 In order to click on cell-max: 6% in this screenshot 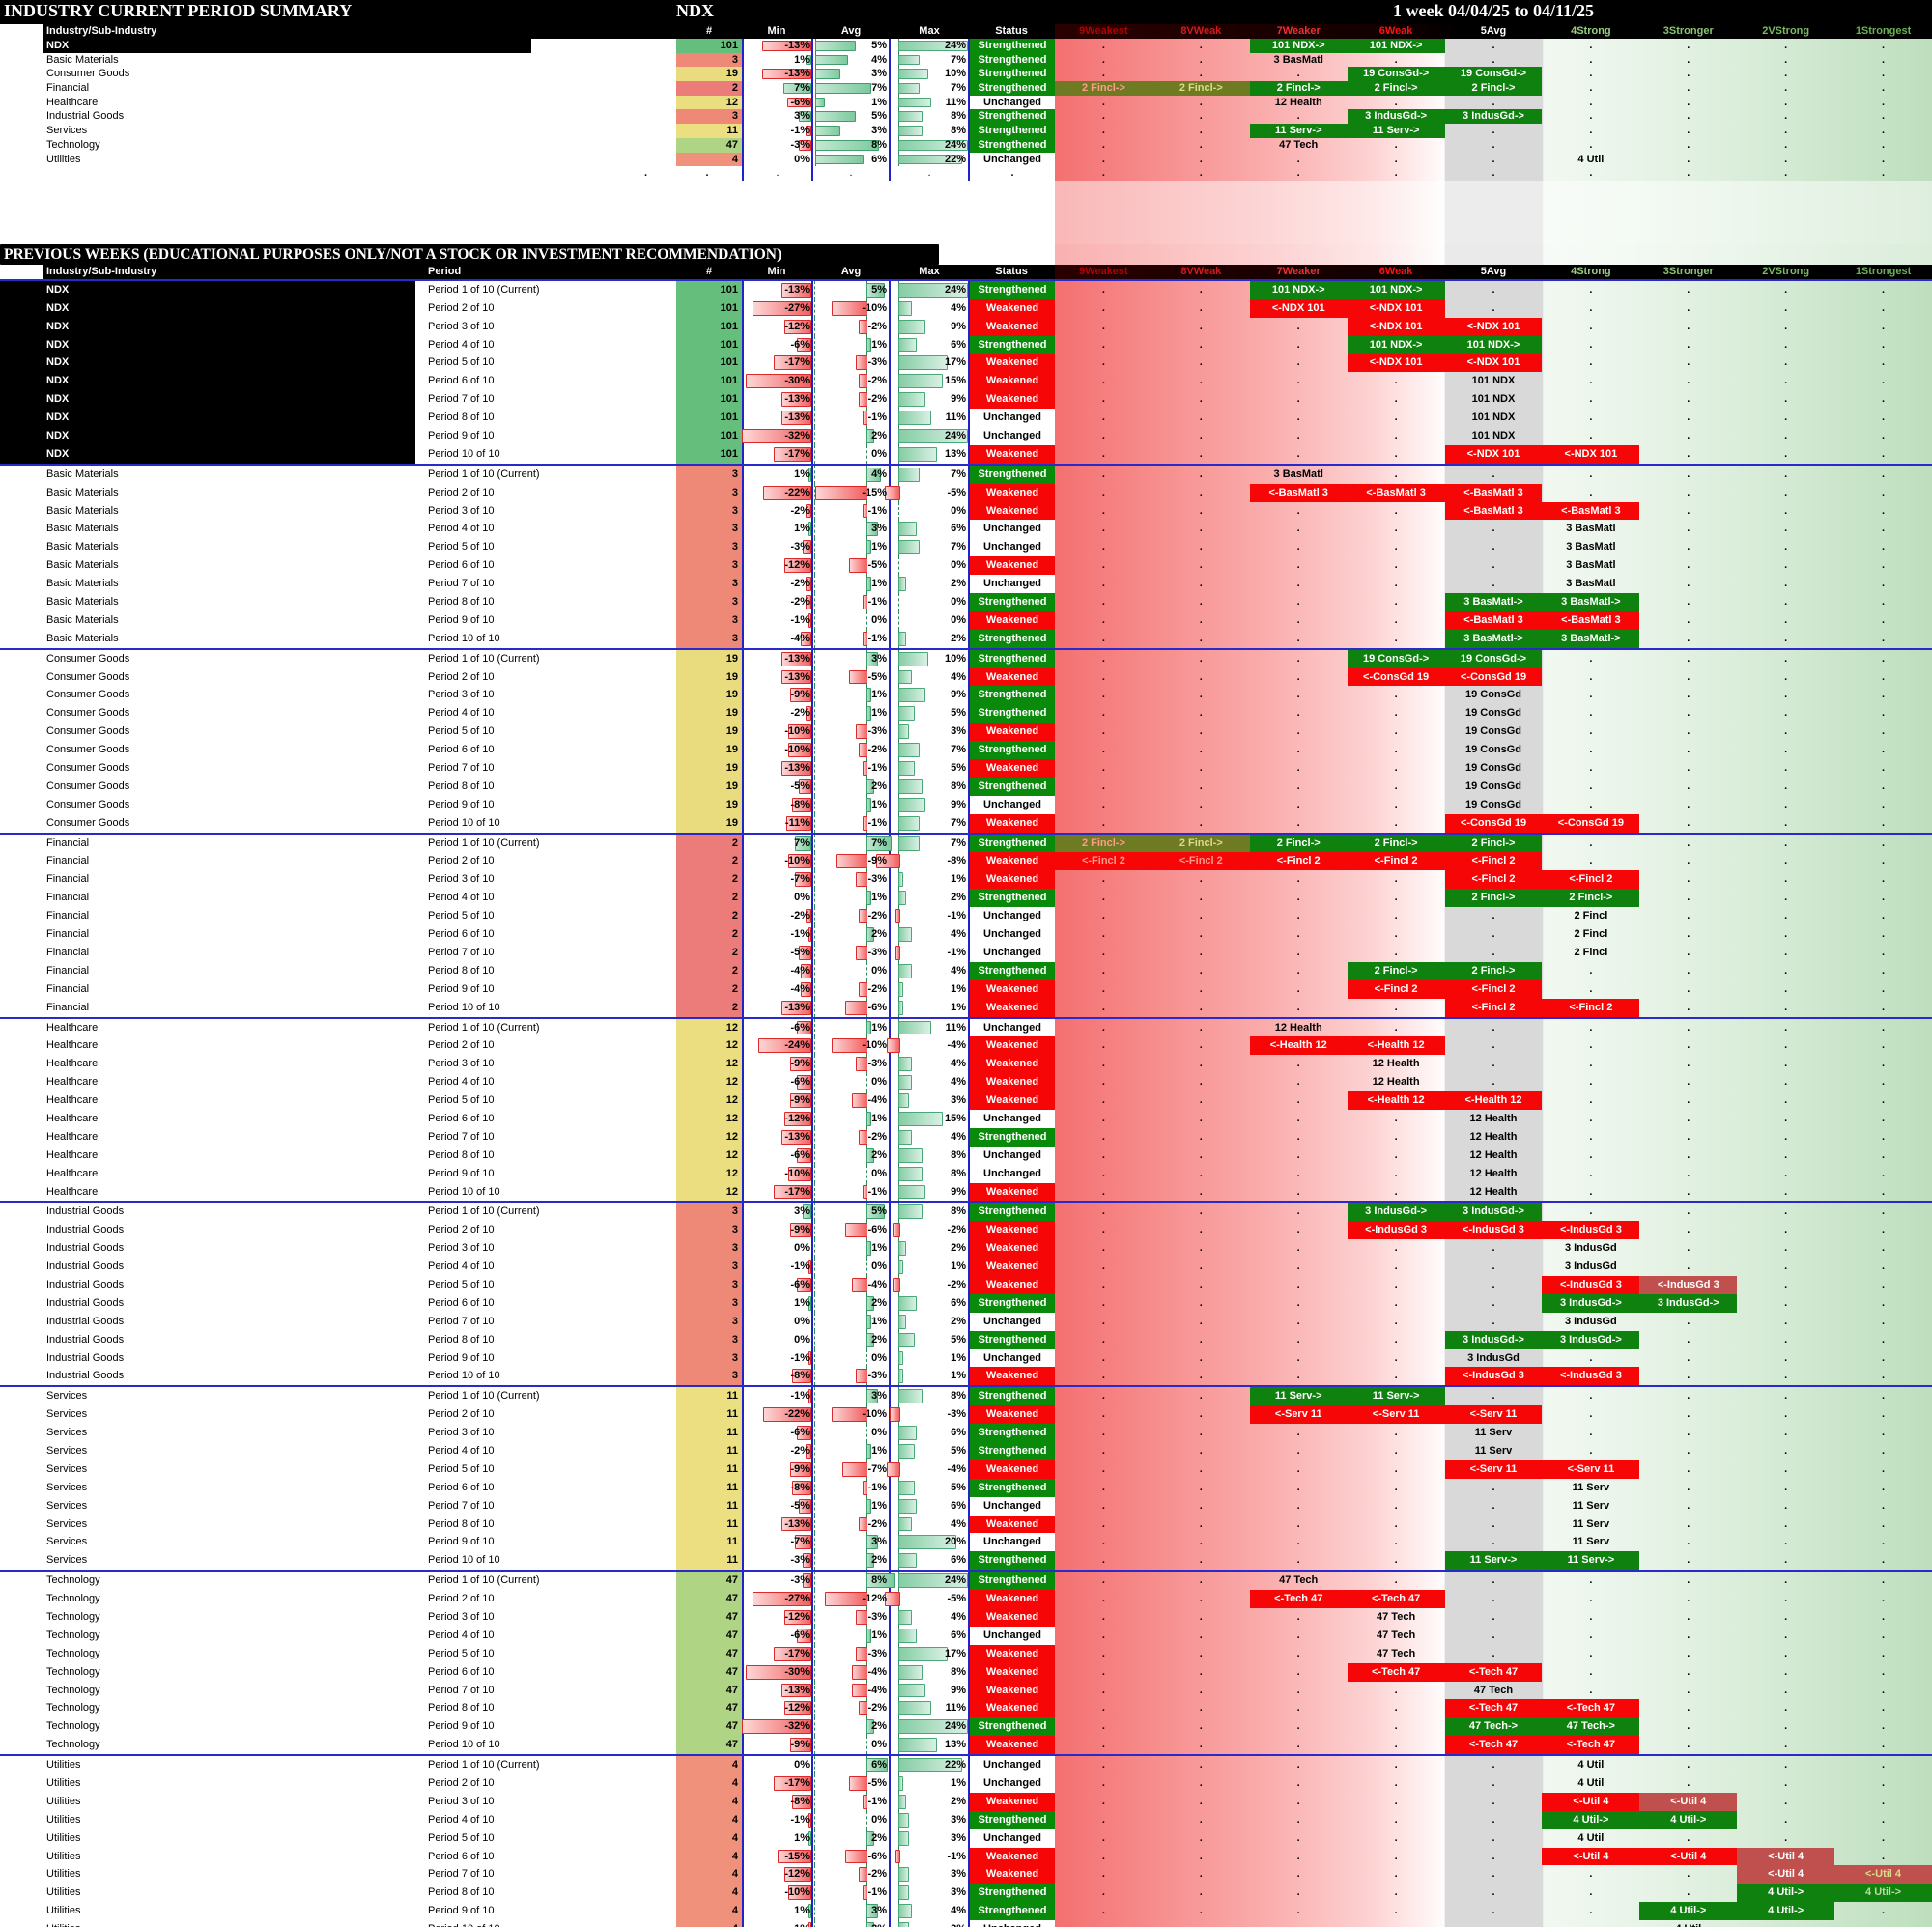, I will do `click(929, 529)`.